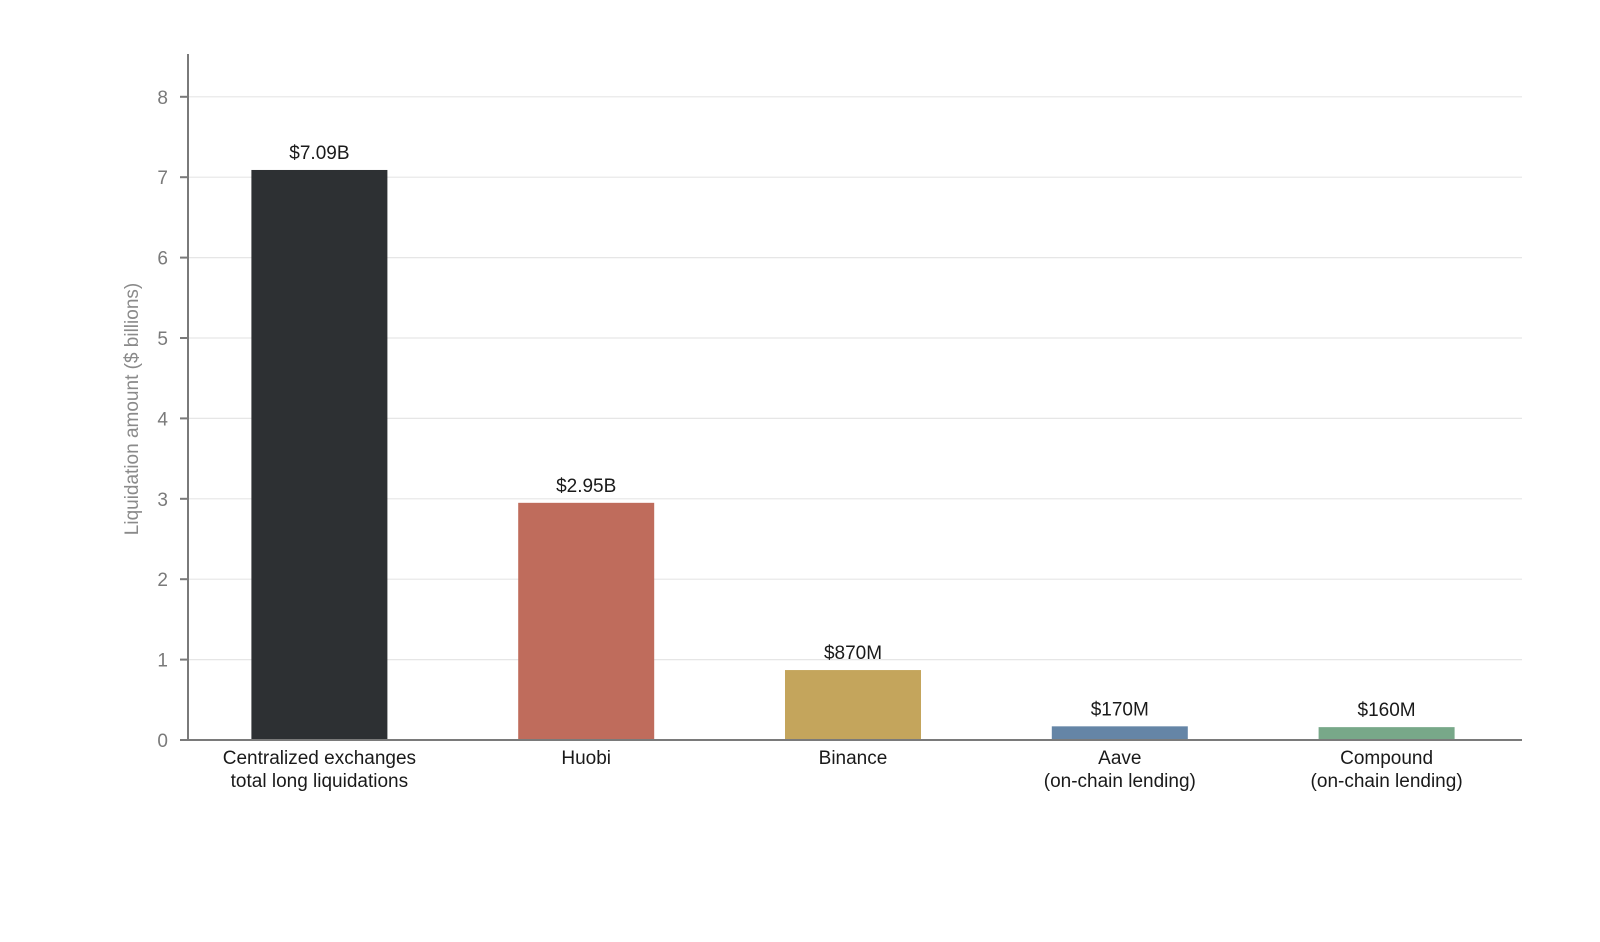 The image size is (1600, 942). I want to click on x-category-label: Binance, so click(853, 758).